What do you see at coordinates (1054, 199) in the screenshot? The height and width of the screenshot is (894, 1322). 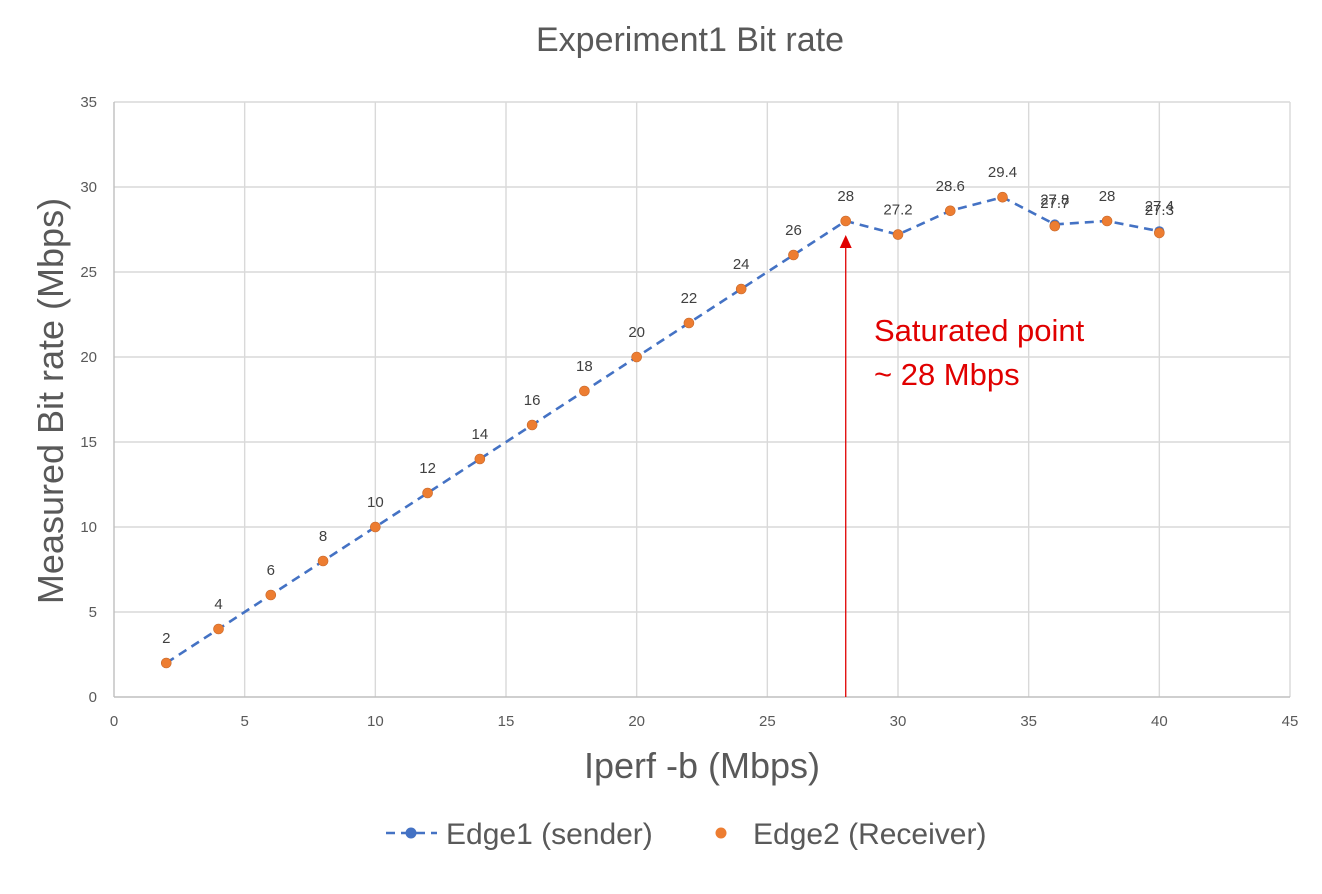 I see `data-label-edge1: 27.8` at bounding box center [1054, 199].